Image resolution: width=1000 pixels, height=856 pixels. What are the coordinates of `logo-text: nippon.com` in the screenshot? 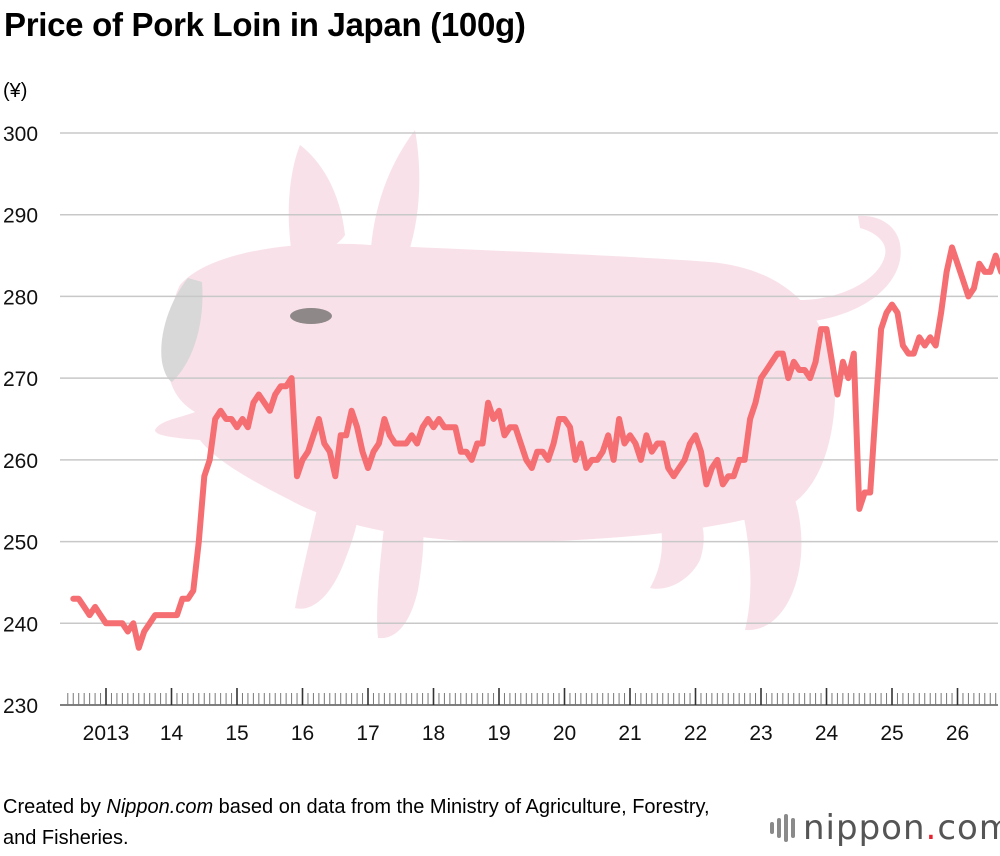 It's located at (901, 828).